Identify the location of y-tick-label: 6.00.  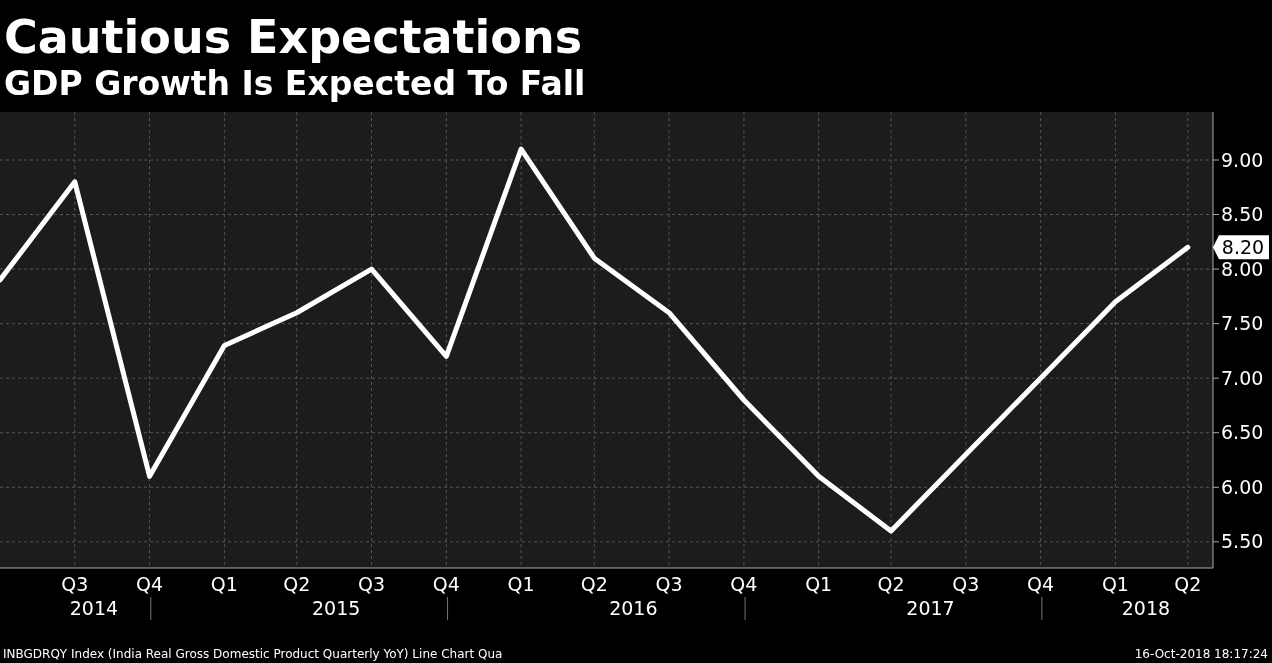
(1242, 486).